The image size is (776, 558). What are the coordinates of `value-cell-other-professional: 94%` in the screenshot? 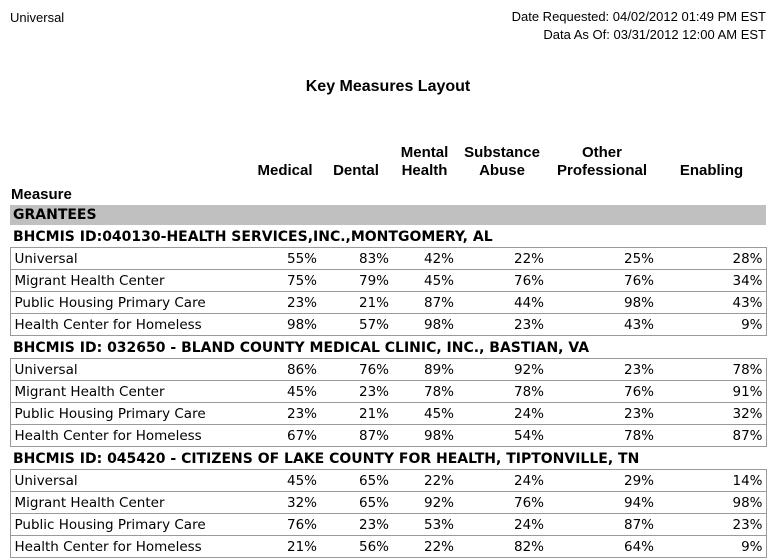 It's located at (602, 502).